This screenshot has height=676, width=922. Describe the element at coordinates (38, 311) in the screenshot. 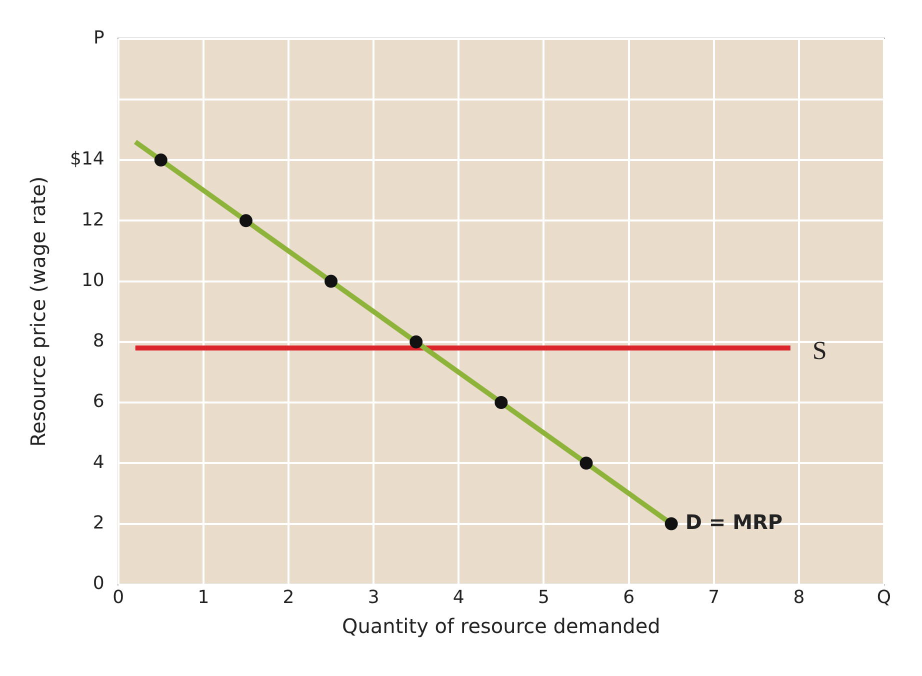

I see `y-axis-title: Resource price (wage rate)` at that location.